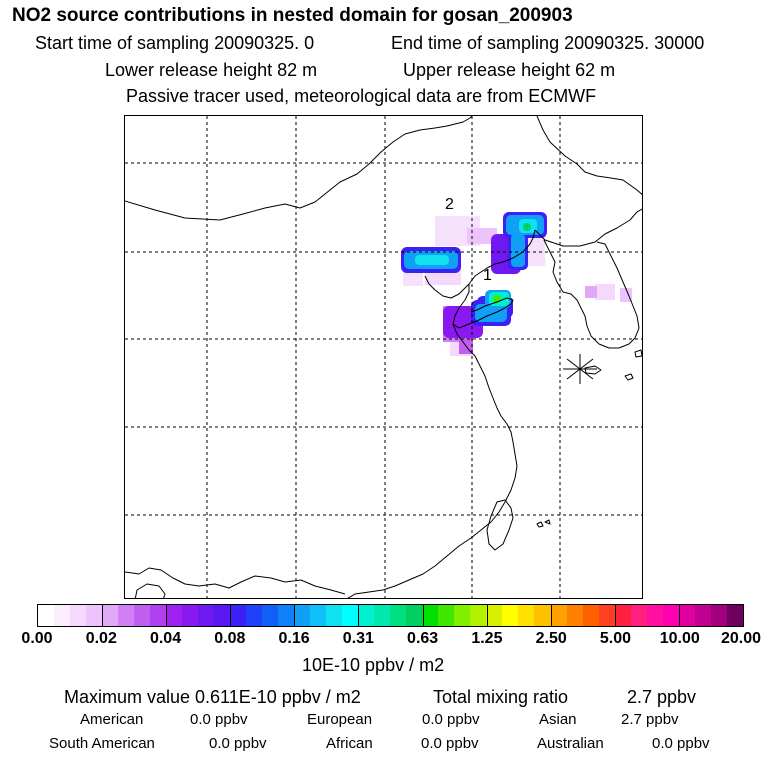 The width and height of the screenshot is (768, 768). I want to click on african-value: 0.0 ppbv, so click(450, 743).